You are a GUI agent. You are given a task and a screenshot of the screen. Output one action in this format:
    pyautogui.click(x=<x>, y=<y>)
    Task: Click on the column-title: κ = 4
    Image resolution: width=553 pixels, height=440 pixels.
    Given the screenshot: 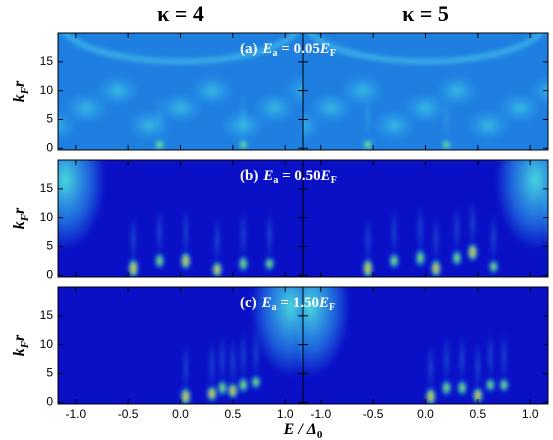 What is the action you would take?
    pyautogui.click(x=180, y=13)
    